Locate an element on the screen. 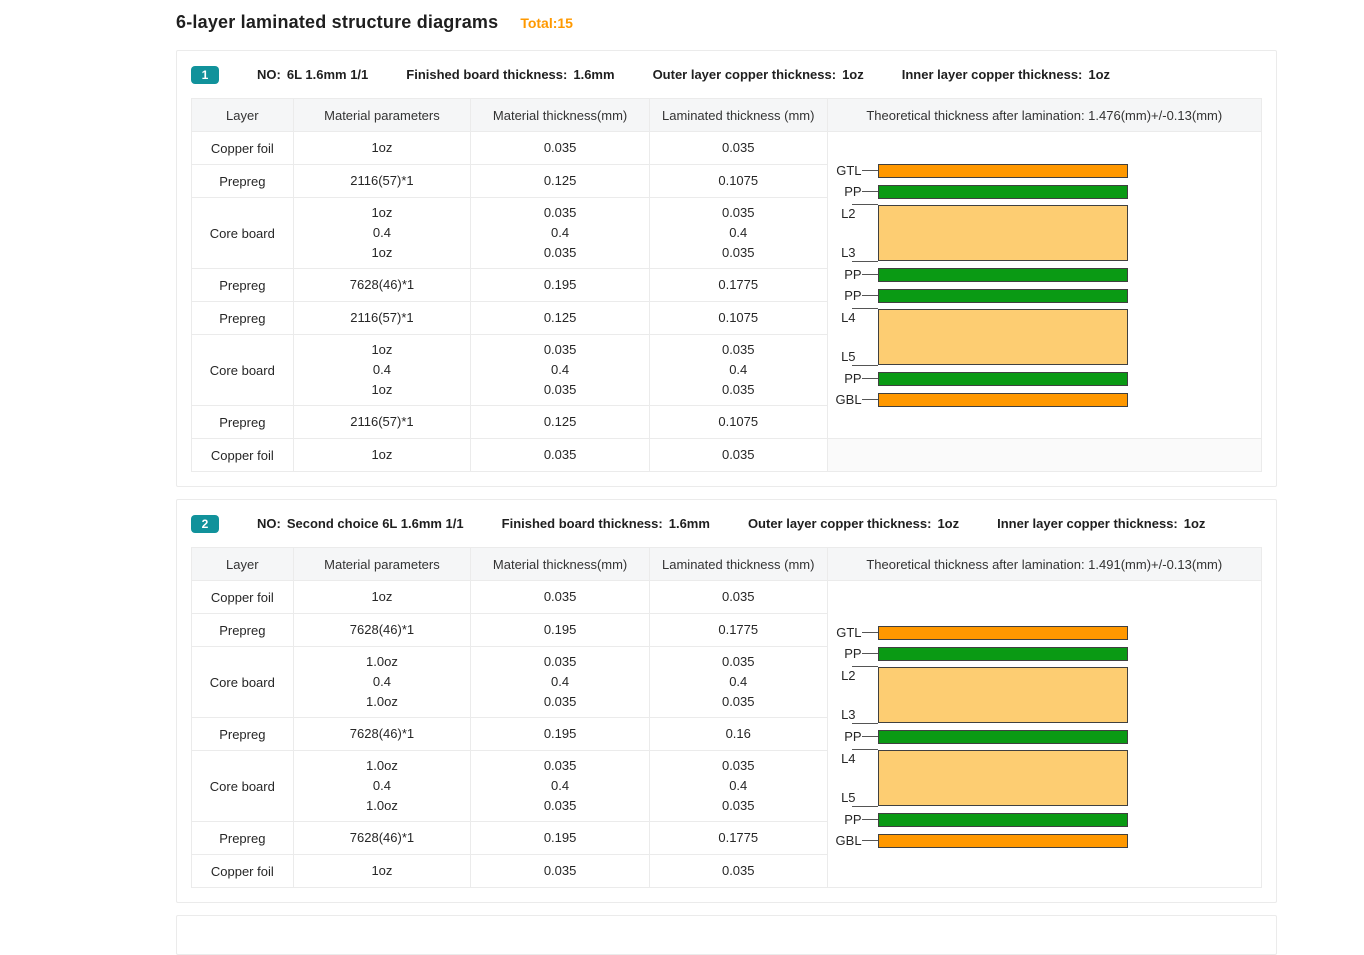 This screenshot has height=955, width=1364. params-cell: 1oz 0.4 1oz is located at coordinates (382, 370).